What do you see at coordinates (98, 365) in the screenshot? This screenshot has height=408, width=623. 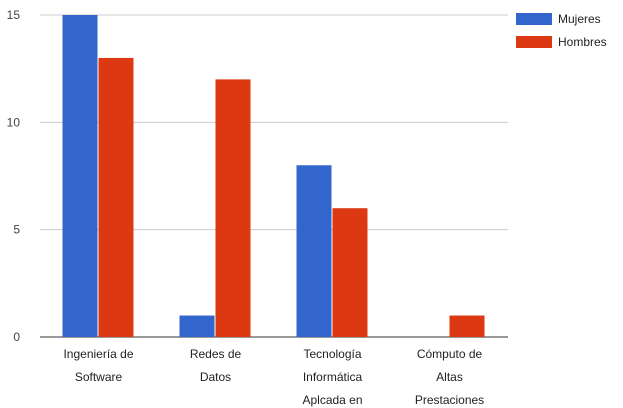 I see `x-category-label: Ingeniería de Software` at bounding box center [98, 365].